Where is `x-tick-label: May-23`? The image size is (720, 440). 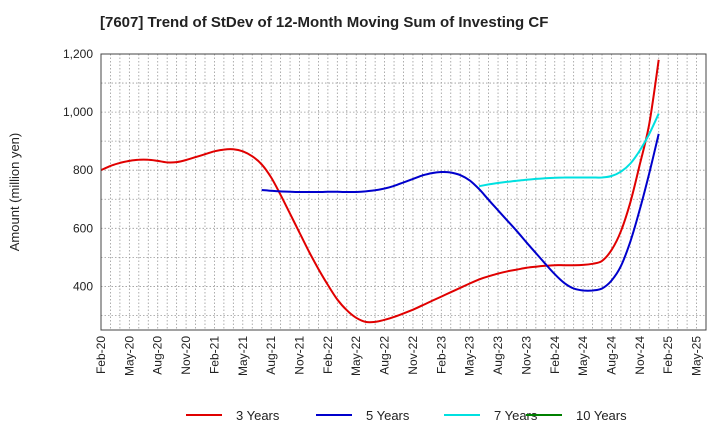 x-tick-label: May-23 is located at coordinates (470, 356).